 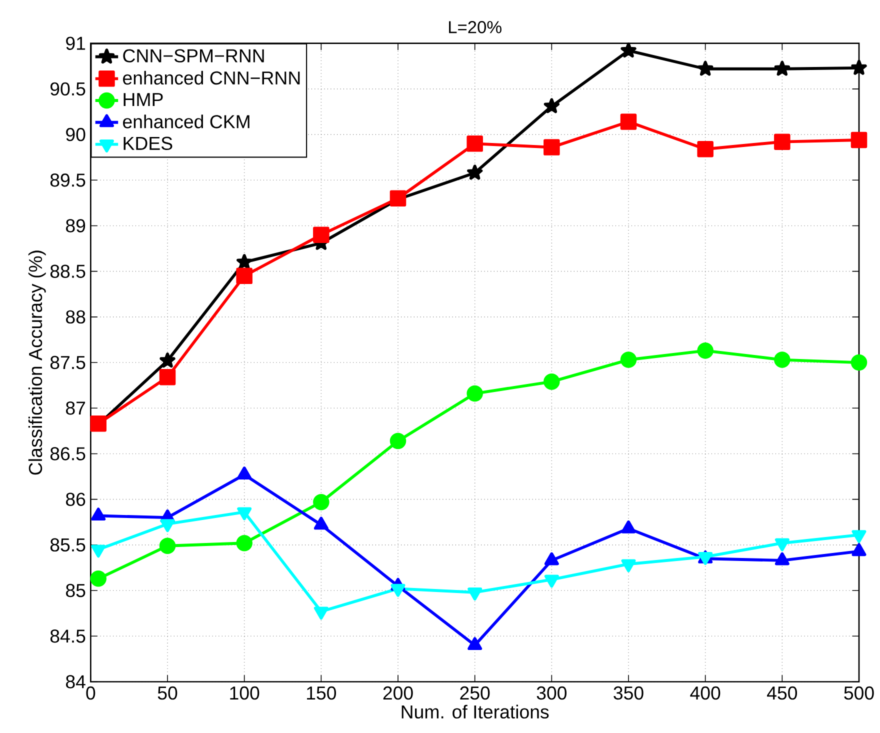 I want to click on y-tick-label: 91, so click(x=76, y=43).